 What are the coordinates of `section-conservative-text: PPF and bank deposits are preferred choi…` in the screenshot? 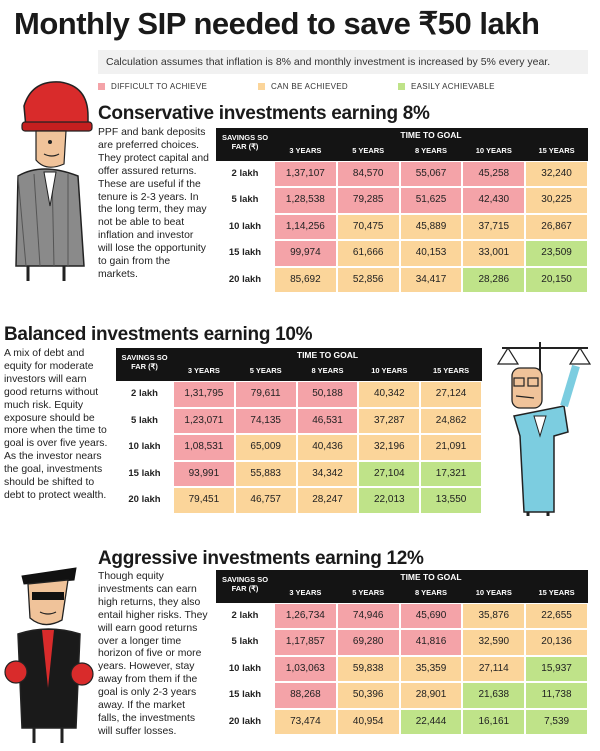 It's located at (153, 203).